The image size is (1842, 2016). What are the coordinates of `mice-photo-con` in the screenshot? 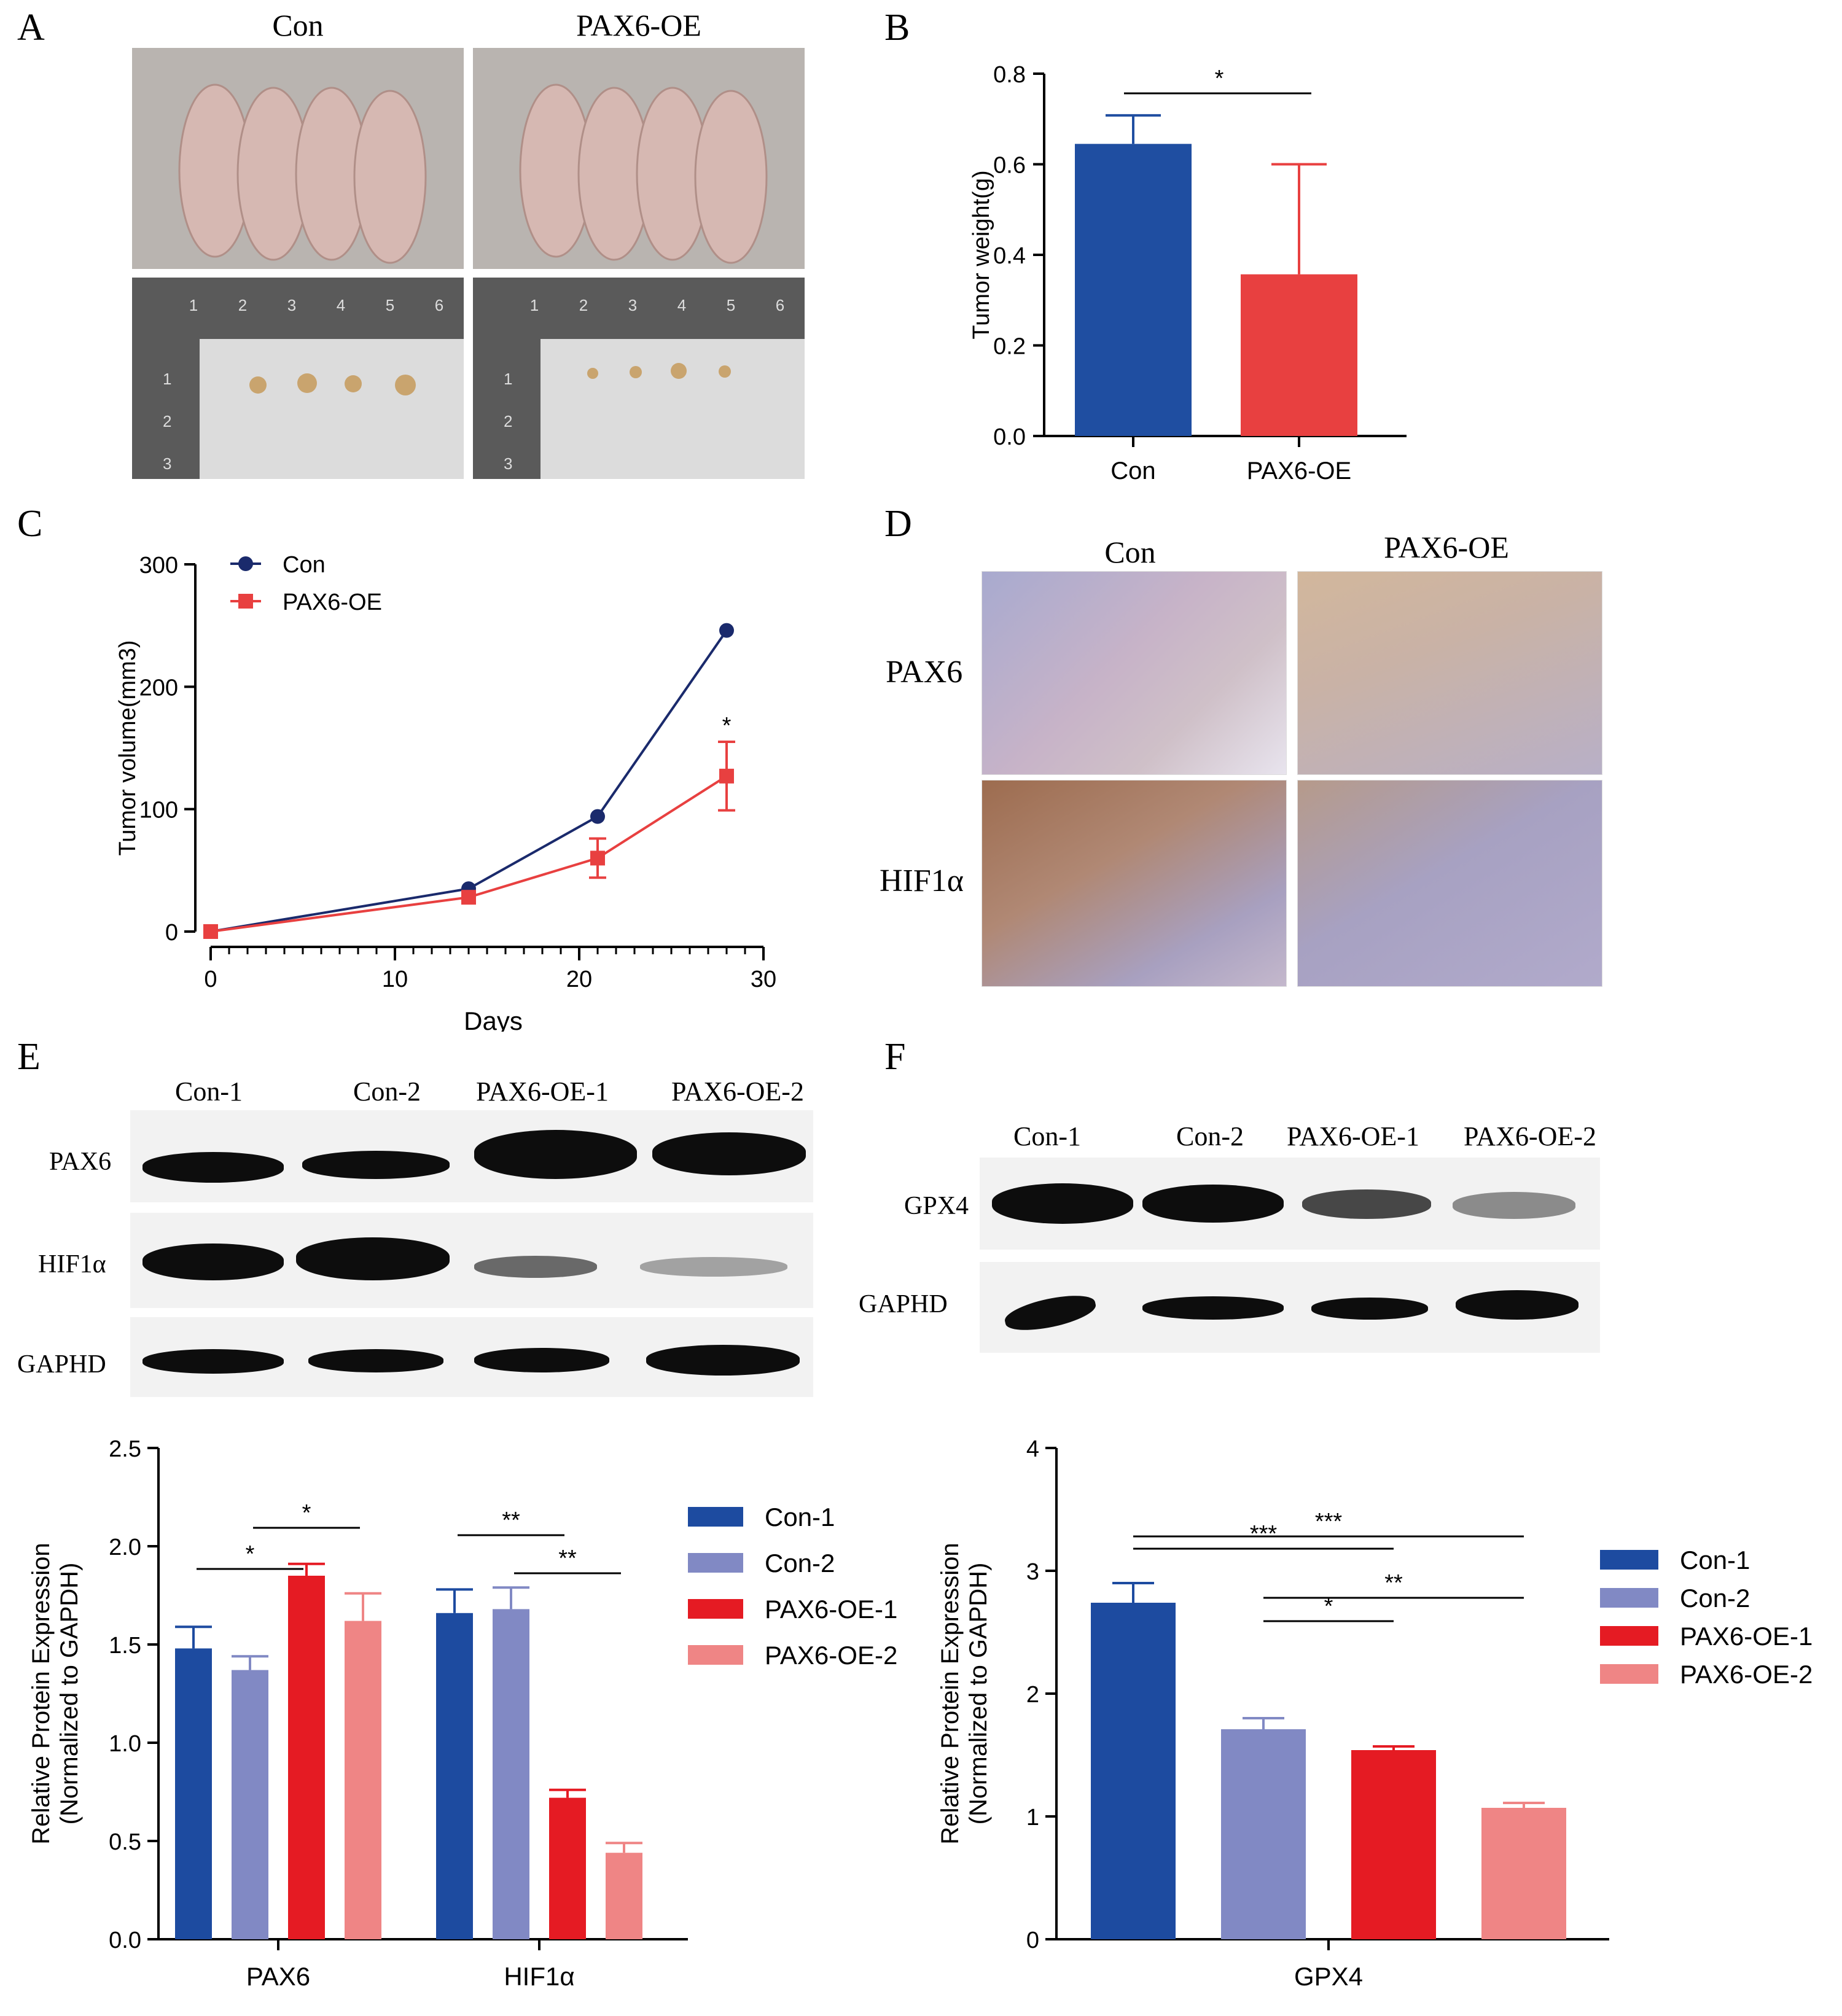 It's located at (298, 159).